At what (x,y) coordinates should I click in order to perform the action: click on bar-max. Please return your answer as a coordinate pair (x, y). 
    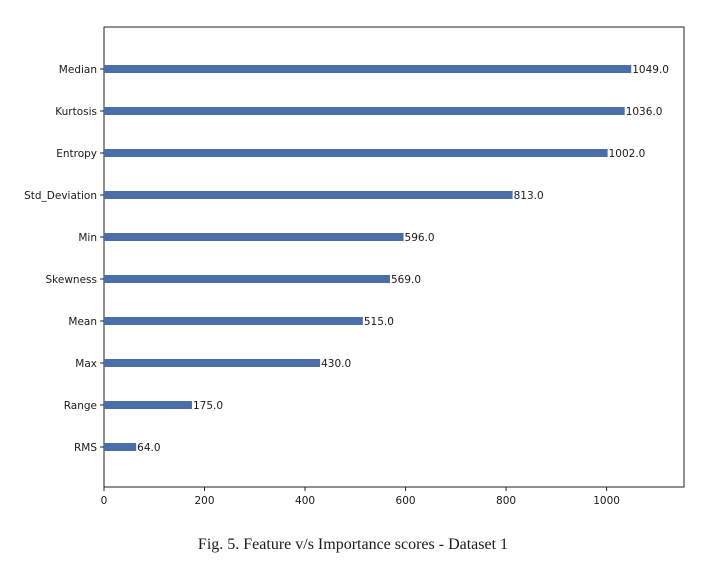
    Looking at the image, I should click on (212, 363).